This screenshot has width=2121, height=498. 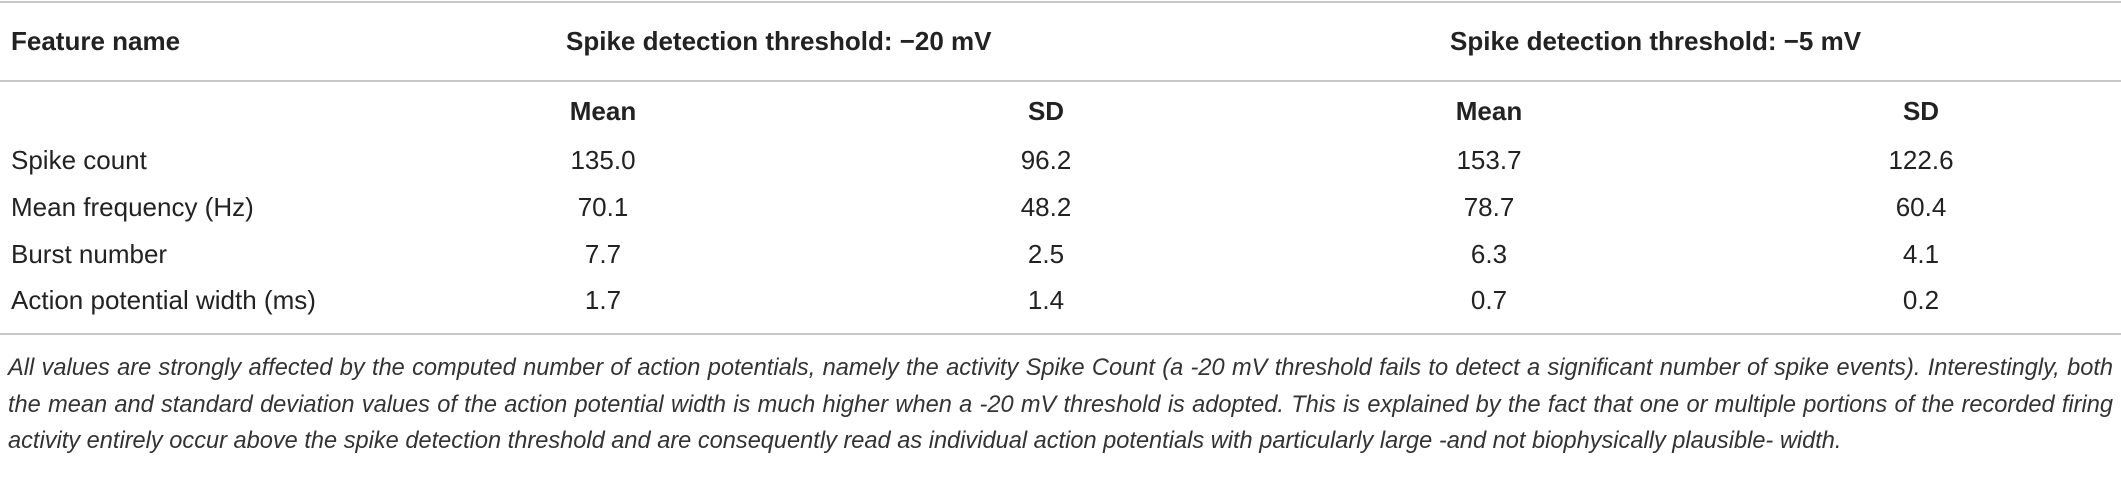 I want to click on cell: 96.2, so click(x=1046, y=160).